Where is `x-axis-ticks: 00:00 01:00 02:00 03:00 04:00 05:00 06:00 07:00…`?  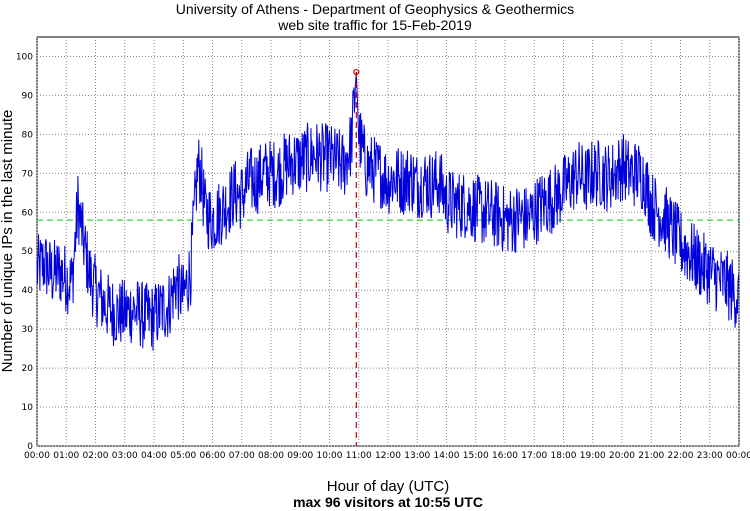
x-axis-ticks: 00:00 01:00 02:00 03:00 04:00 05:00 06:00 07:00… is located at coordinates (387, 456).